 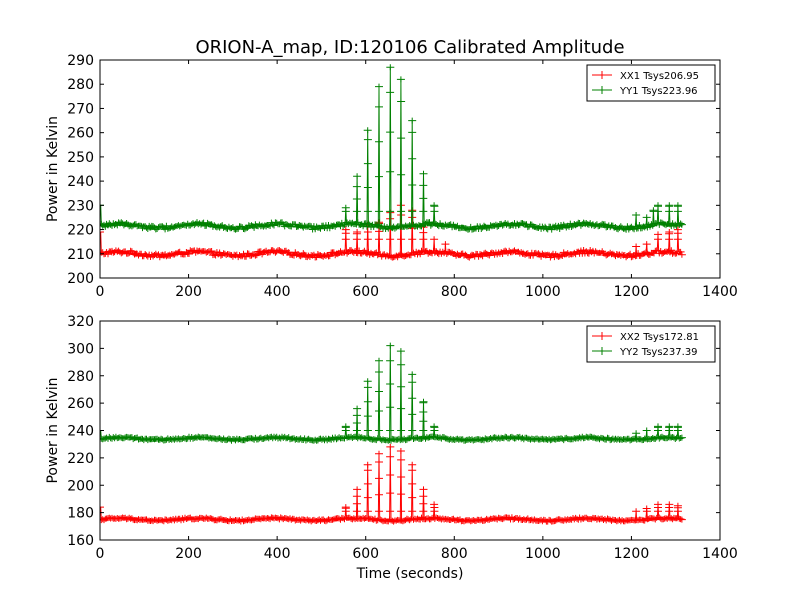 I want to click on legend: XX1 Tsys206.95 YY1 Tsys223.96, so click(x=651, y=83).